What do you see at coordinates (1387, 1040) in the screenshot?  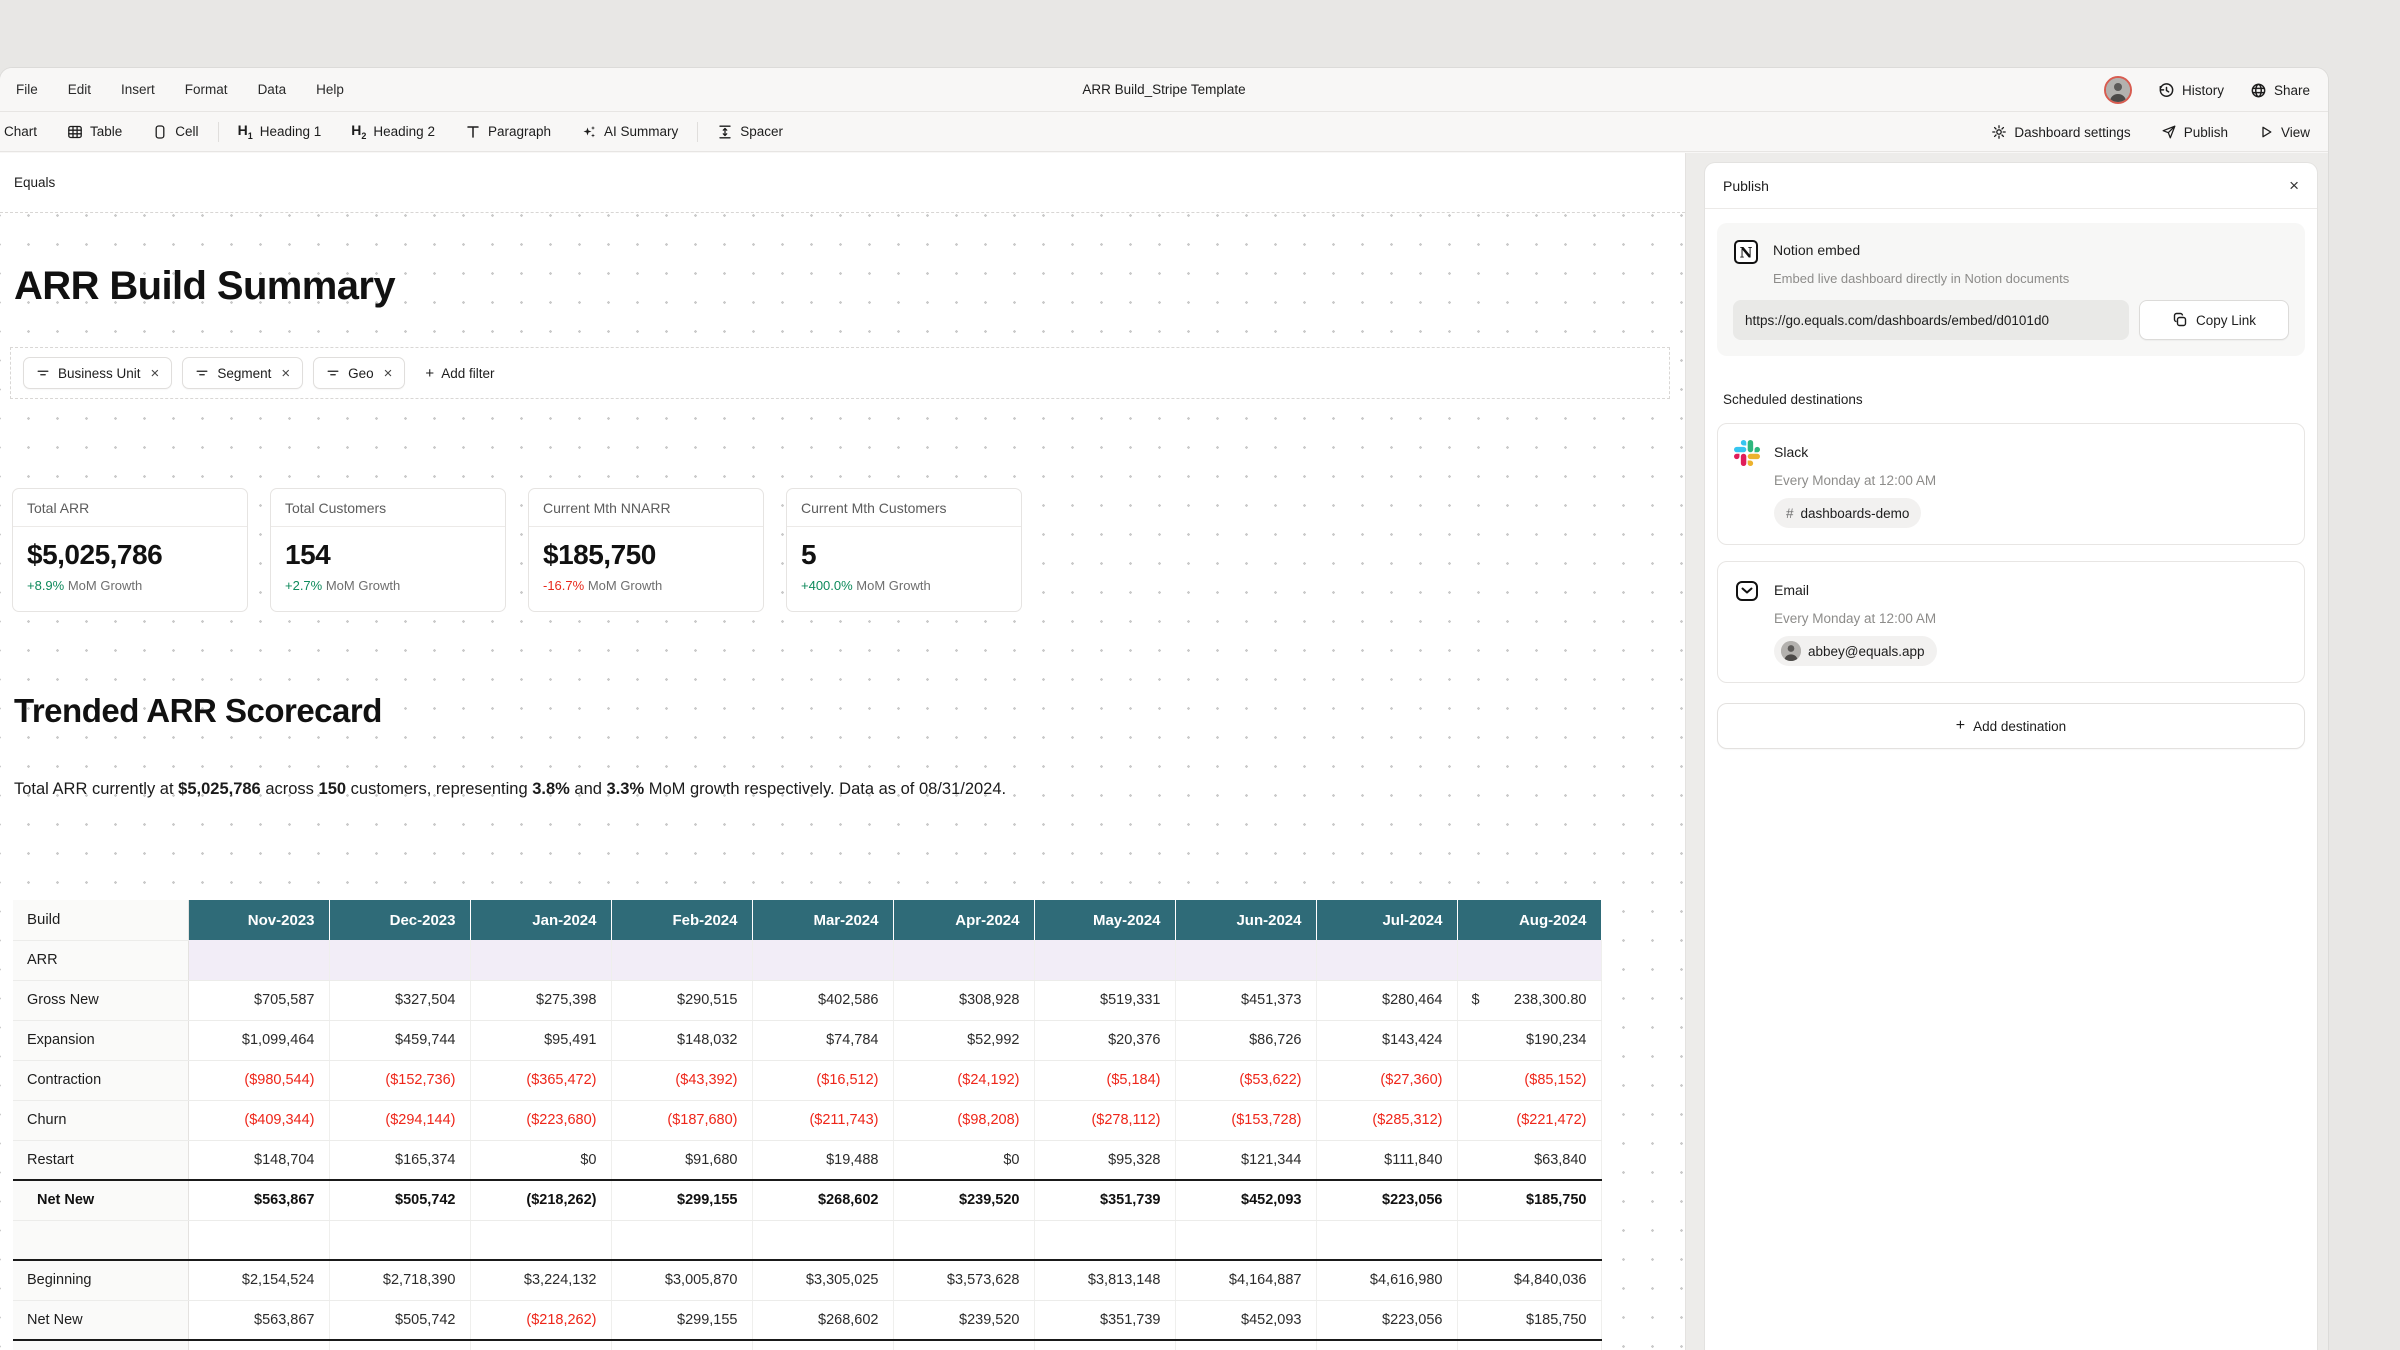 I see `table-cell: $143,424` at bounding box center [1387, 1040].